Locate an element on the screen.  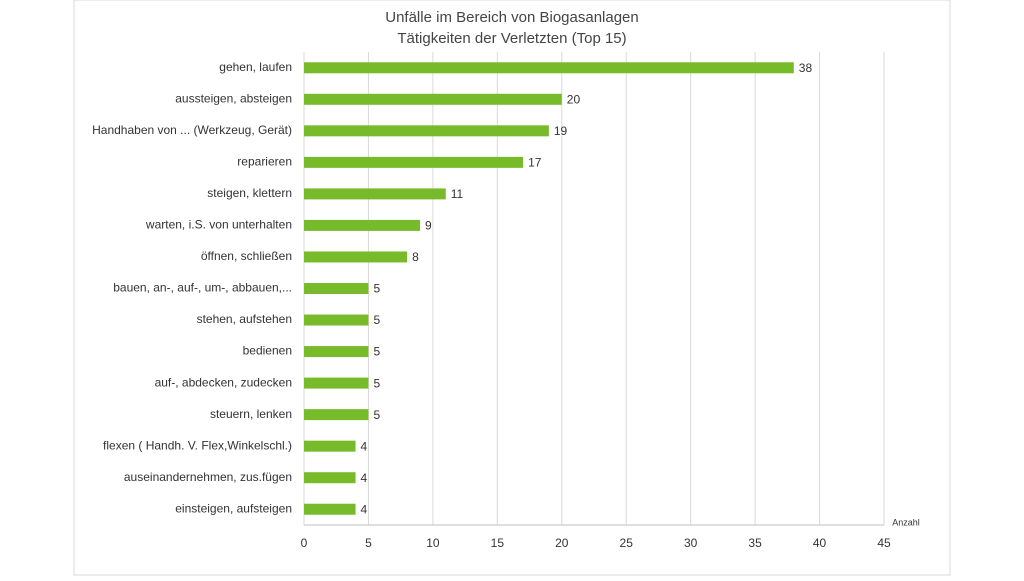
y-tick-label: auf-, abdecken, zudecken is located at coordinates (223, 382).